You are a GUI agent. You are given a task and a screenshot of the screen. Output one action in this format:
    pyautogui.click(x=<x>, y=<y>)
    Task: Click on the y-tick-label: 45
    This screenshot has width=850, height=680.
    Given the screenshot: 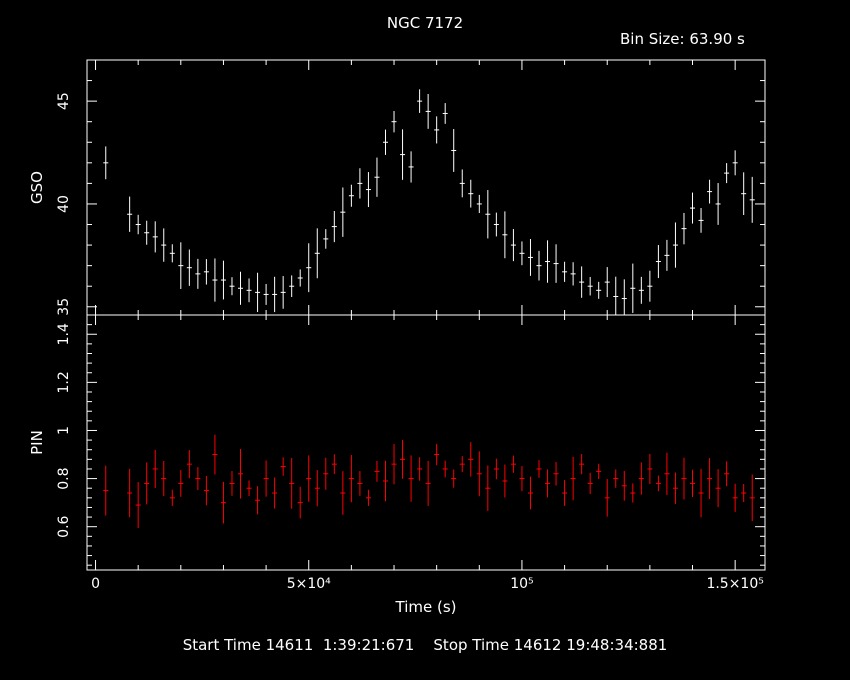 What is the action you would take?
    pyautogui.click(x=64, y=101)
    